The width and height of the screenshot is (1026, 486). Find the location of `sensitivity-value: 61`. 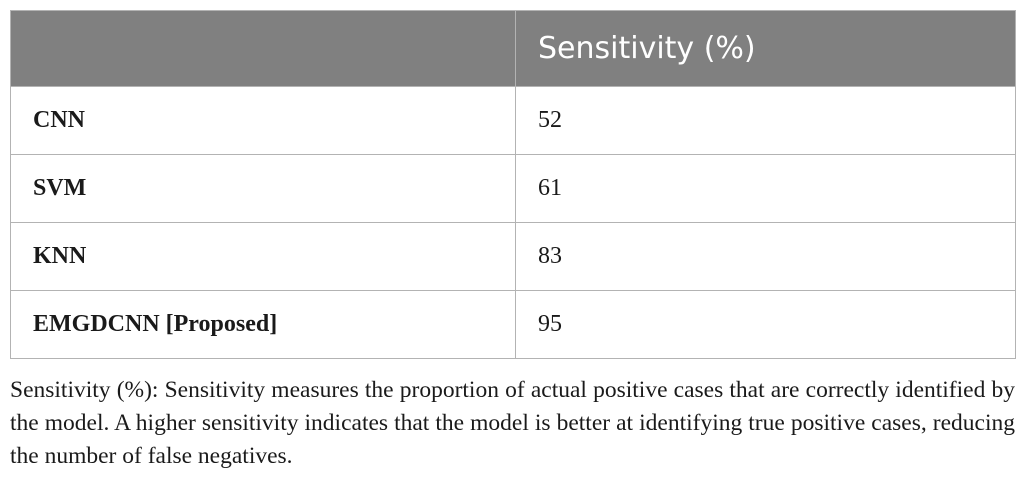

sensitivity-value: 61 is located at coordinates (765, 188).